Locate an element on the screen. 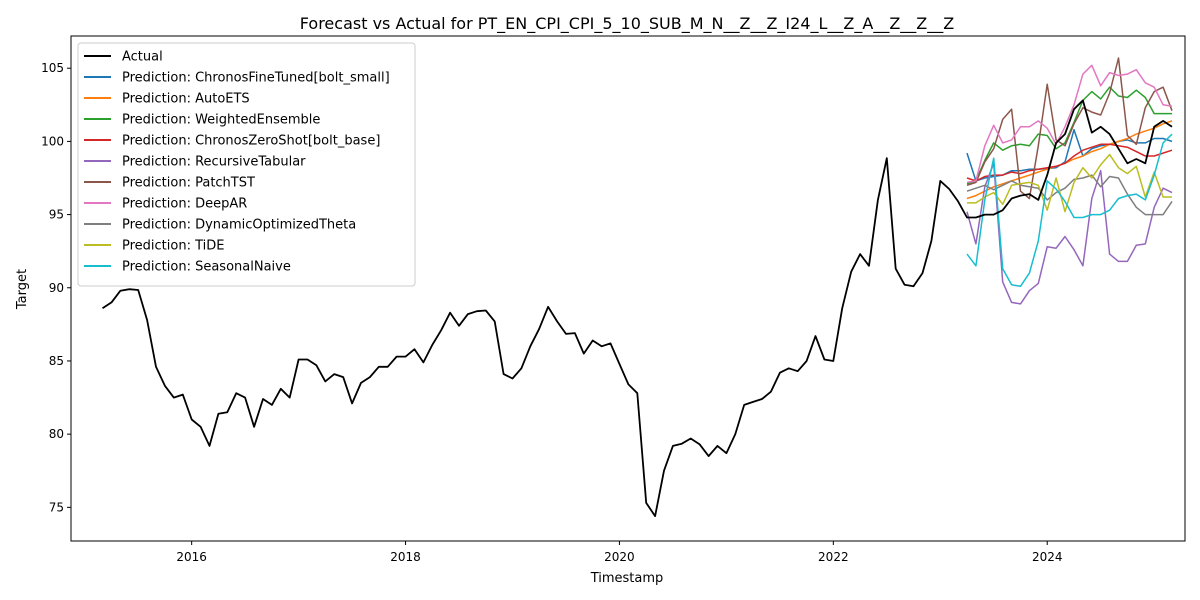 The width and height of the screenshot is (1200, 600). series-line-prediction-chronoszeroshot-bolt-base is located at coordinates (1069, 162).